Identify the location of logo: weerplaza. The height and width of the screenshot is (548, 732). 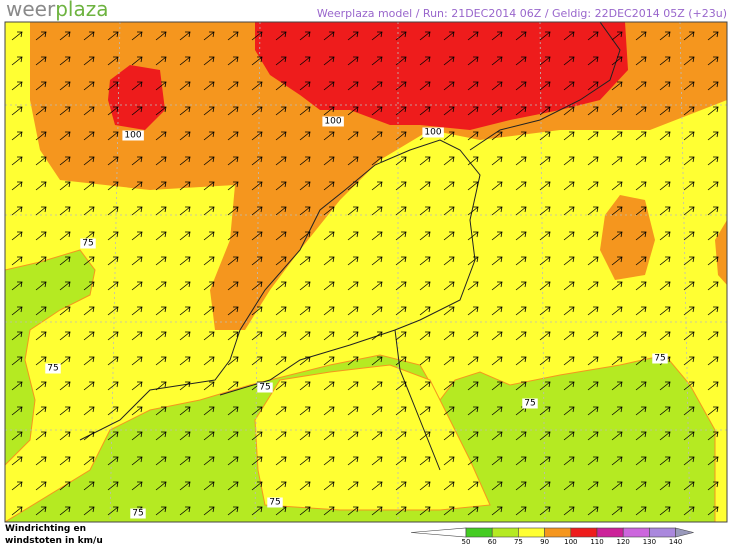
(57, 10).